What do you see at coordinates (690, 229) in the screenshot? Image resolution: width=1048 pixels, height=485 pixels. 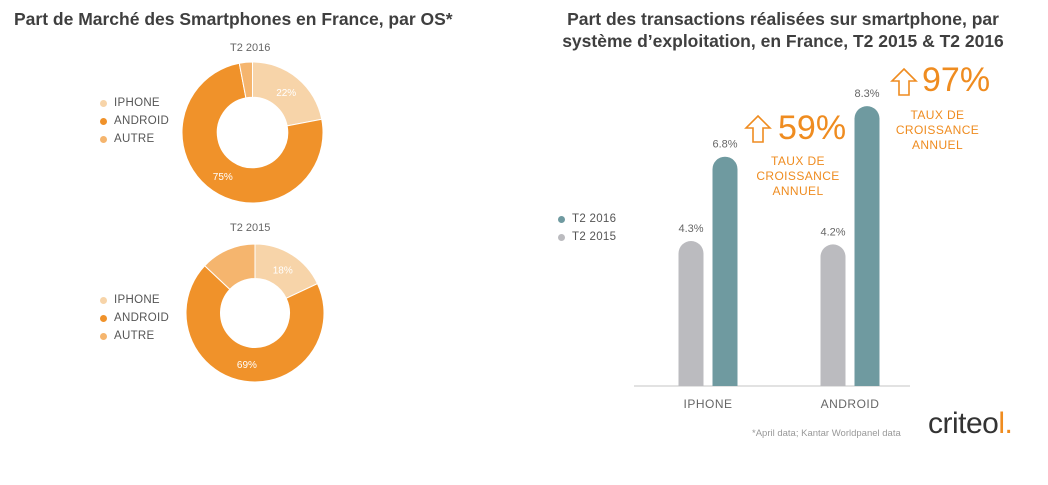 I see `bar-value-label: 4.3%` at bounding box center [690, 229].